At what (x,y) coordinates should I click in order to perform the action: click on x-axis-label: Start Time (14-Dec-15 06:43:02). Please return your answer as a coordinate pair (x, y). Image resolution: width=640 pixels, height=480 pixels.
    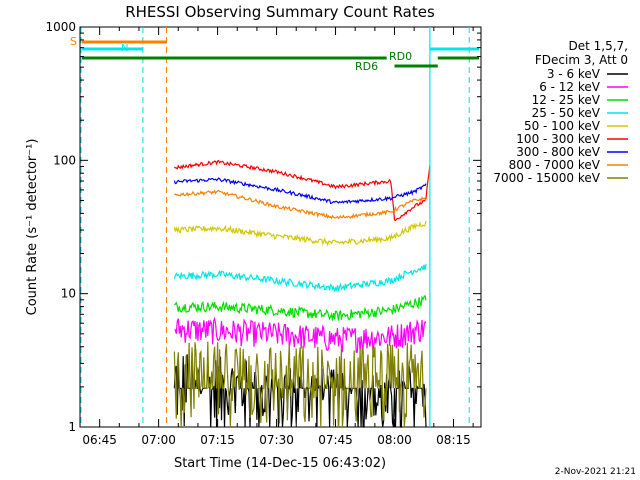
    Looking at the image, I should click on (280, 463).